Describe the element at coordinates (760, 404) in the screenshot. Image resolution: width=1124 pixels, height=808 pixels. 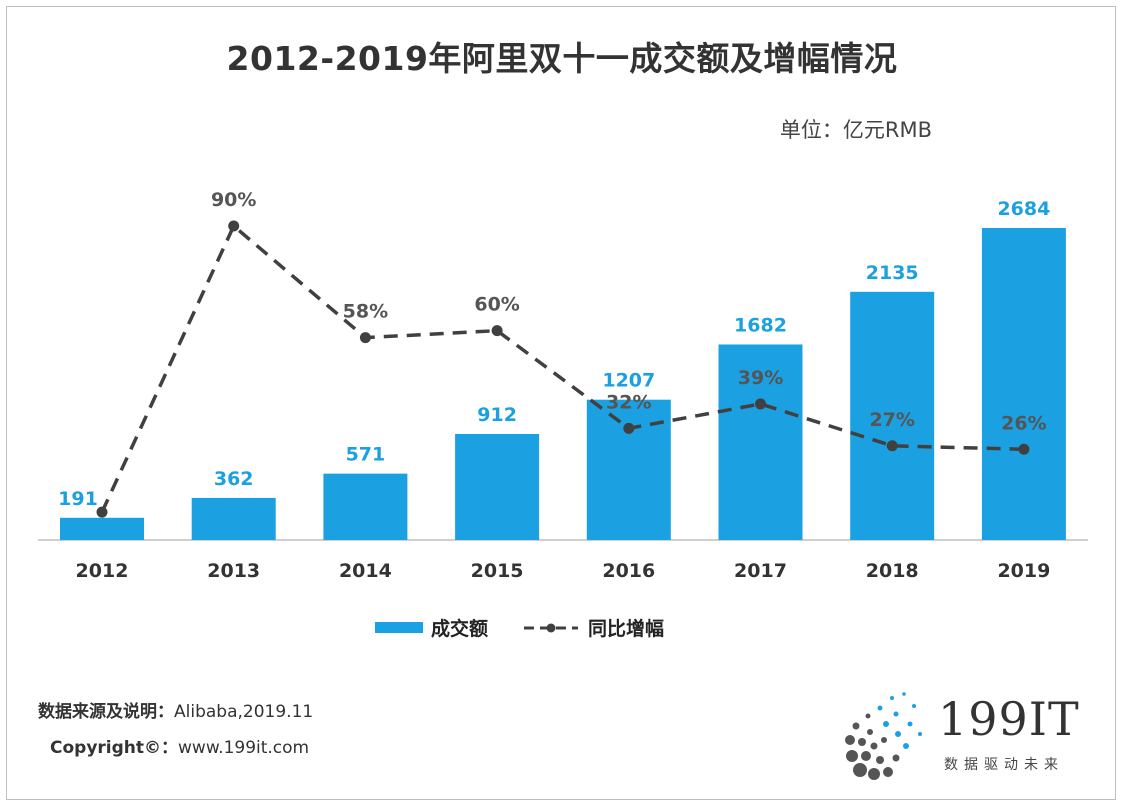
I see `growth-point-2017` at that location.